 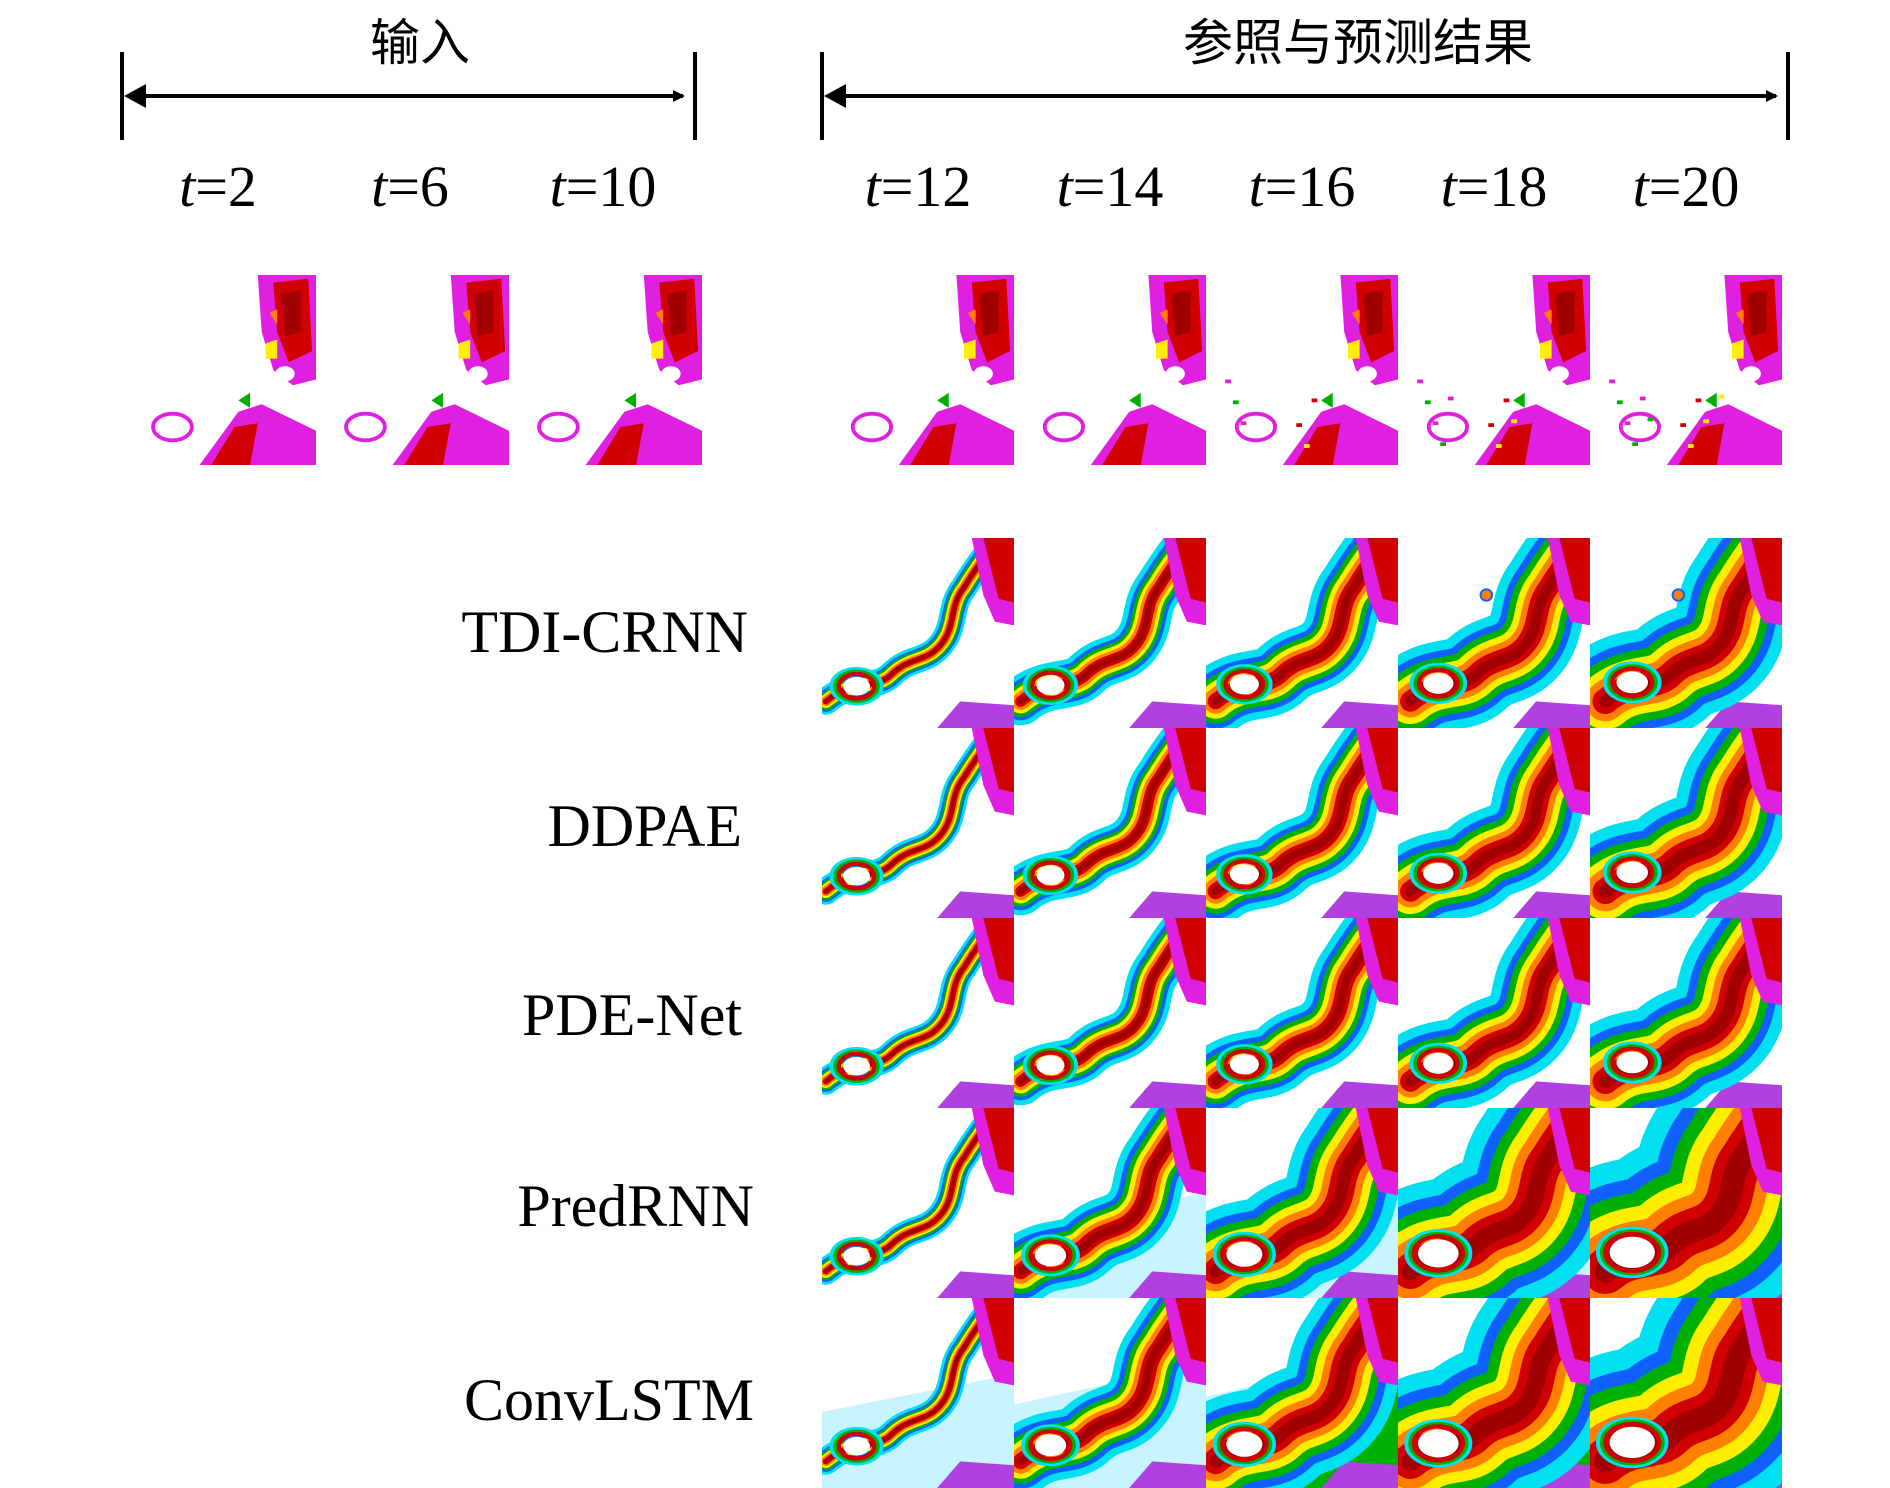 I want to click on model-label-tdi-crnn: TDI-CRNN, so click(x=604, y=632).